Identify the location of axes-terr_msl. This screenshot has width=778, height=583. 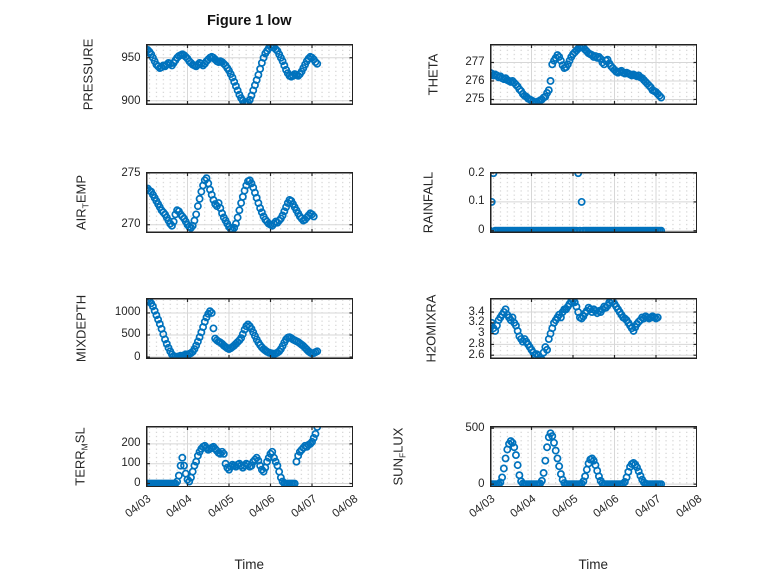
(249, 456).